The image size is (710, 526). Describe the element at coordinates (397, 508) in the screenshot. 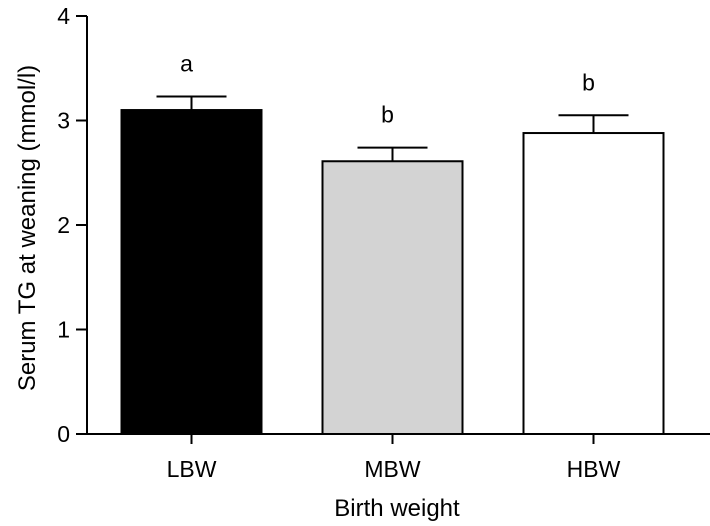

I see `x-axis-title: Birth weight` at that location.